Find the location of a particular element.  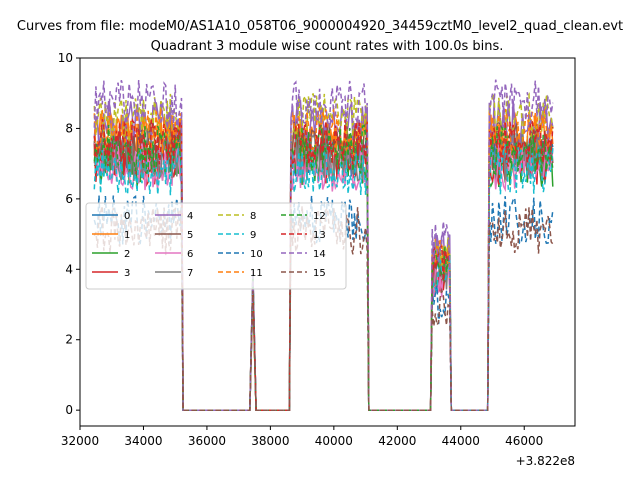

legend-label-13: 13 is located at coordinates (319, 235).